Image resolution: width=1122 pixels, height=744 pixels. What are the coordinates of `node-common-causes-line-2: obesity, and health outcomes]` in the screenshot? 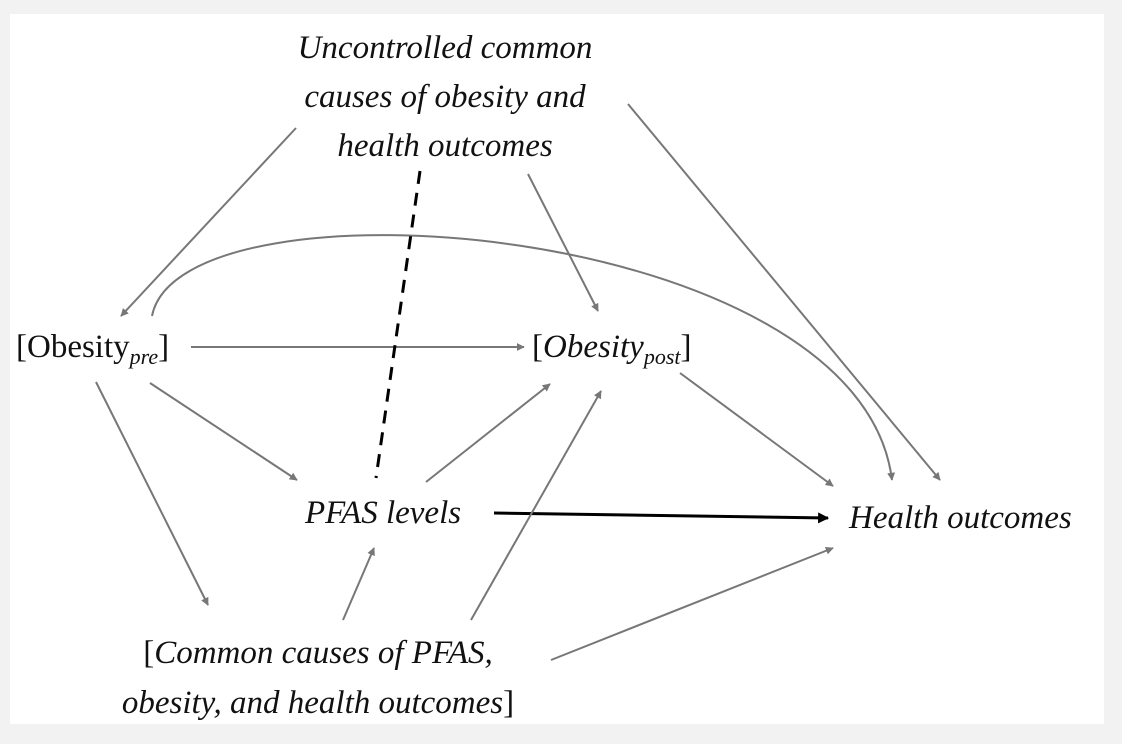 It's located at (318, 703).